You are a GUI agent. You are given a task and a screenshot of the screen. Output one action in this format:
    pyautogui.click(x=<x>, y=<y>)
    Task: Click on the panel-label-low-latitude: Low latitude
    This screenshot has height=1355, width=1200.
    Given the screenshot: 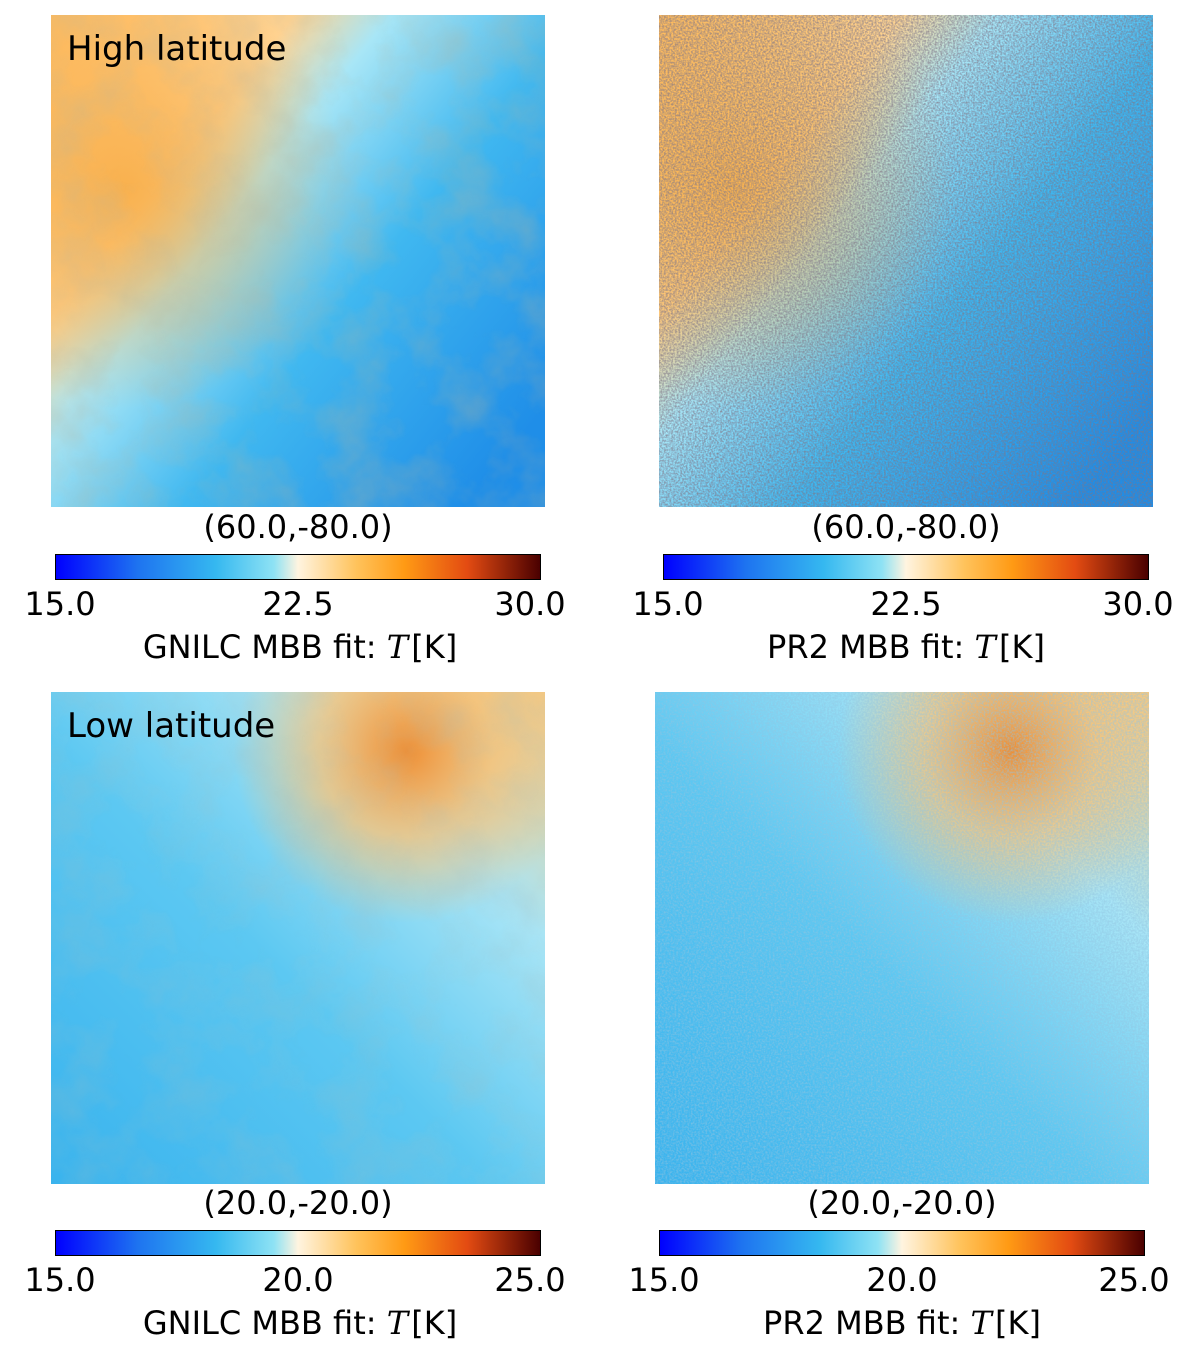 What is the action you would take?
    pyautogui.click(x=171, y=726)
    